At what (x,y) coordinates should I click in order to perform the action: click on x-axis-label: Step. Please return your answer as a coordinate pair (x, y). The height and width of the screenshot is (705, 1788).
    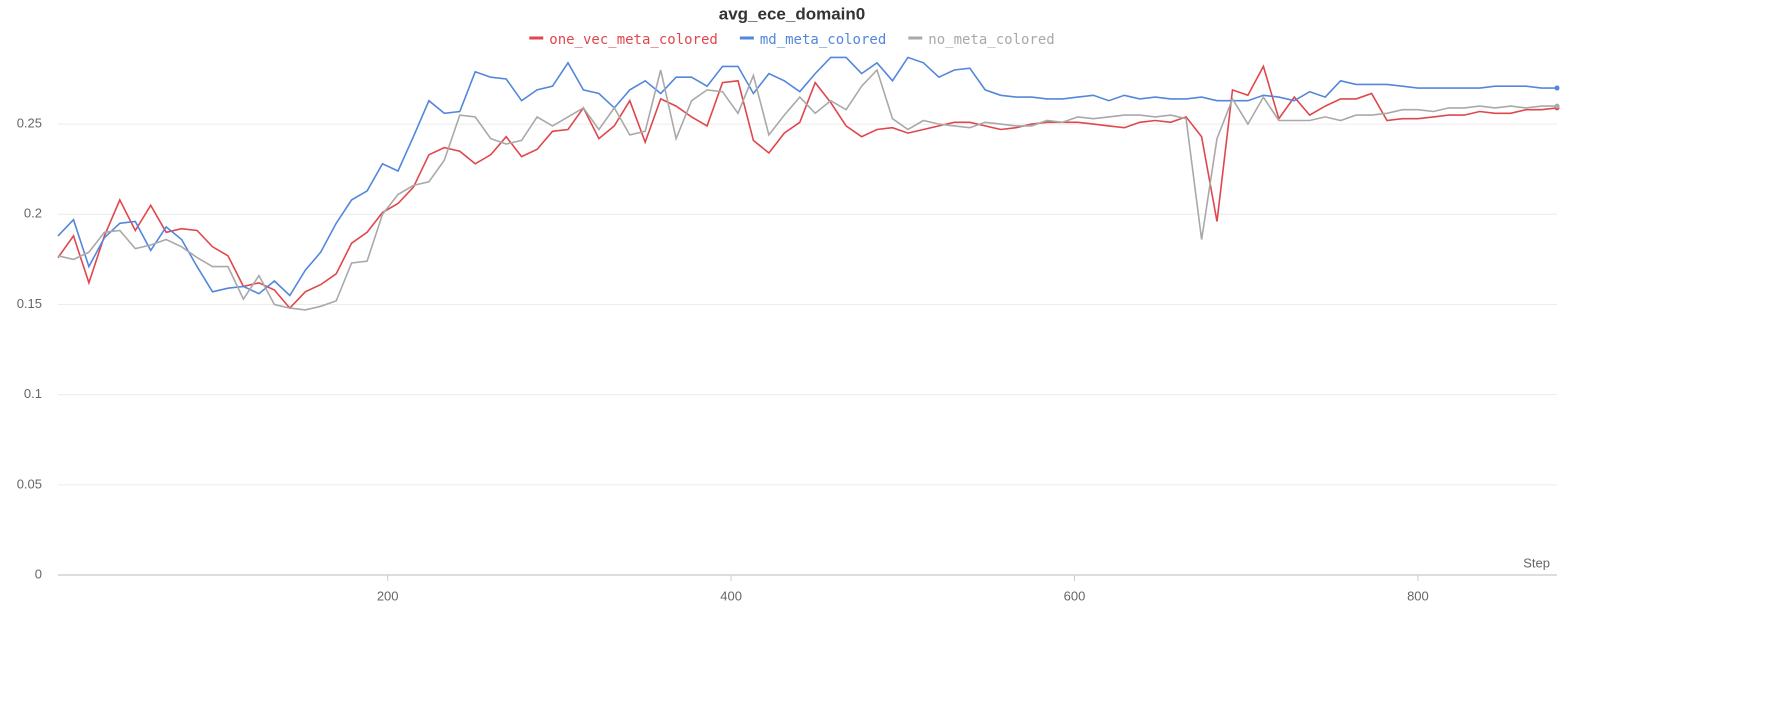
    Looking at the image, I should click on (1536, 562).